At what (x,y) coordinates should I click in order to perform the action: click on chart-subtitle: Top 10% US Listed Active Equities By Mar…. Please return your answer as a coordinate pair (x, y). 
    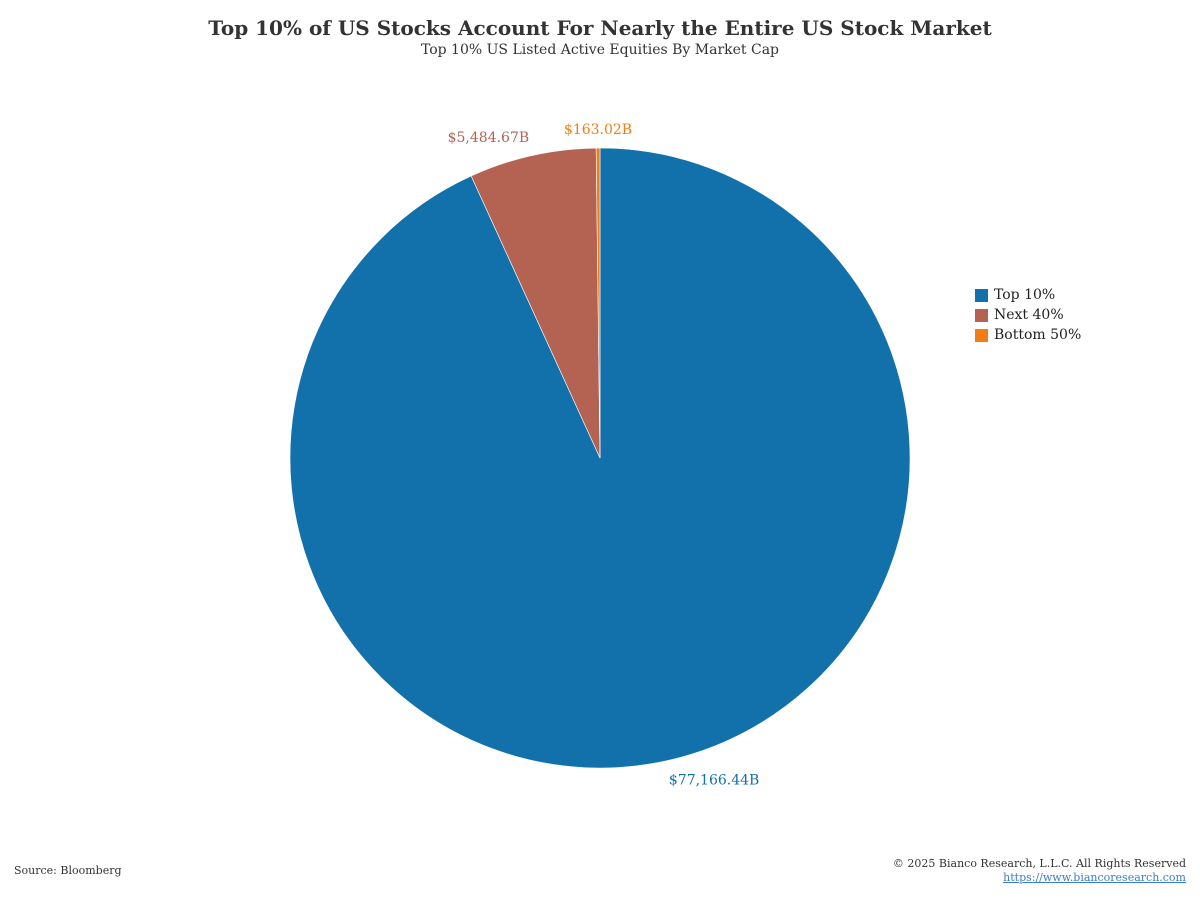
    Looking at the image, I should click on (600, 50).